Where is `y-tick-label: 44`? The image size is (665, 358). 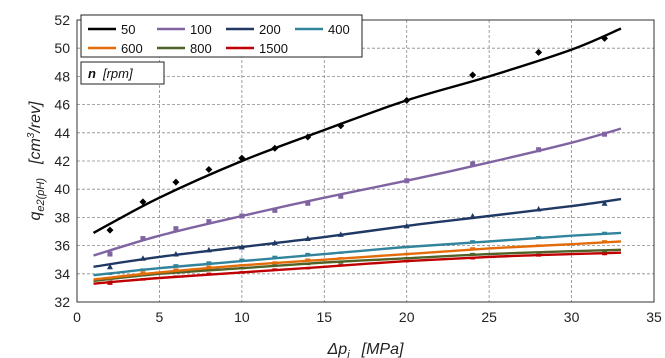 y-tick-label: 44 is located at coordinates (62, 133).